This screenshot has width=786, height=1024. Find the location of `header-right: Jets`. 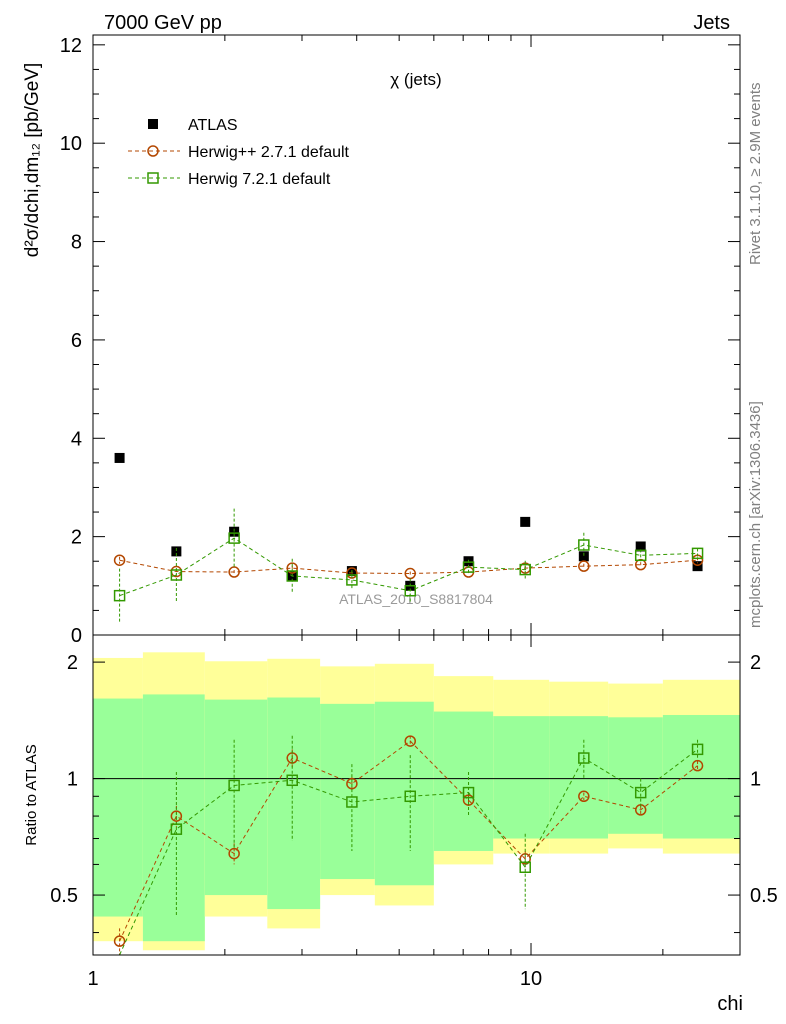

header-right: Jets is located at coordinates (711, 23).